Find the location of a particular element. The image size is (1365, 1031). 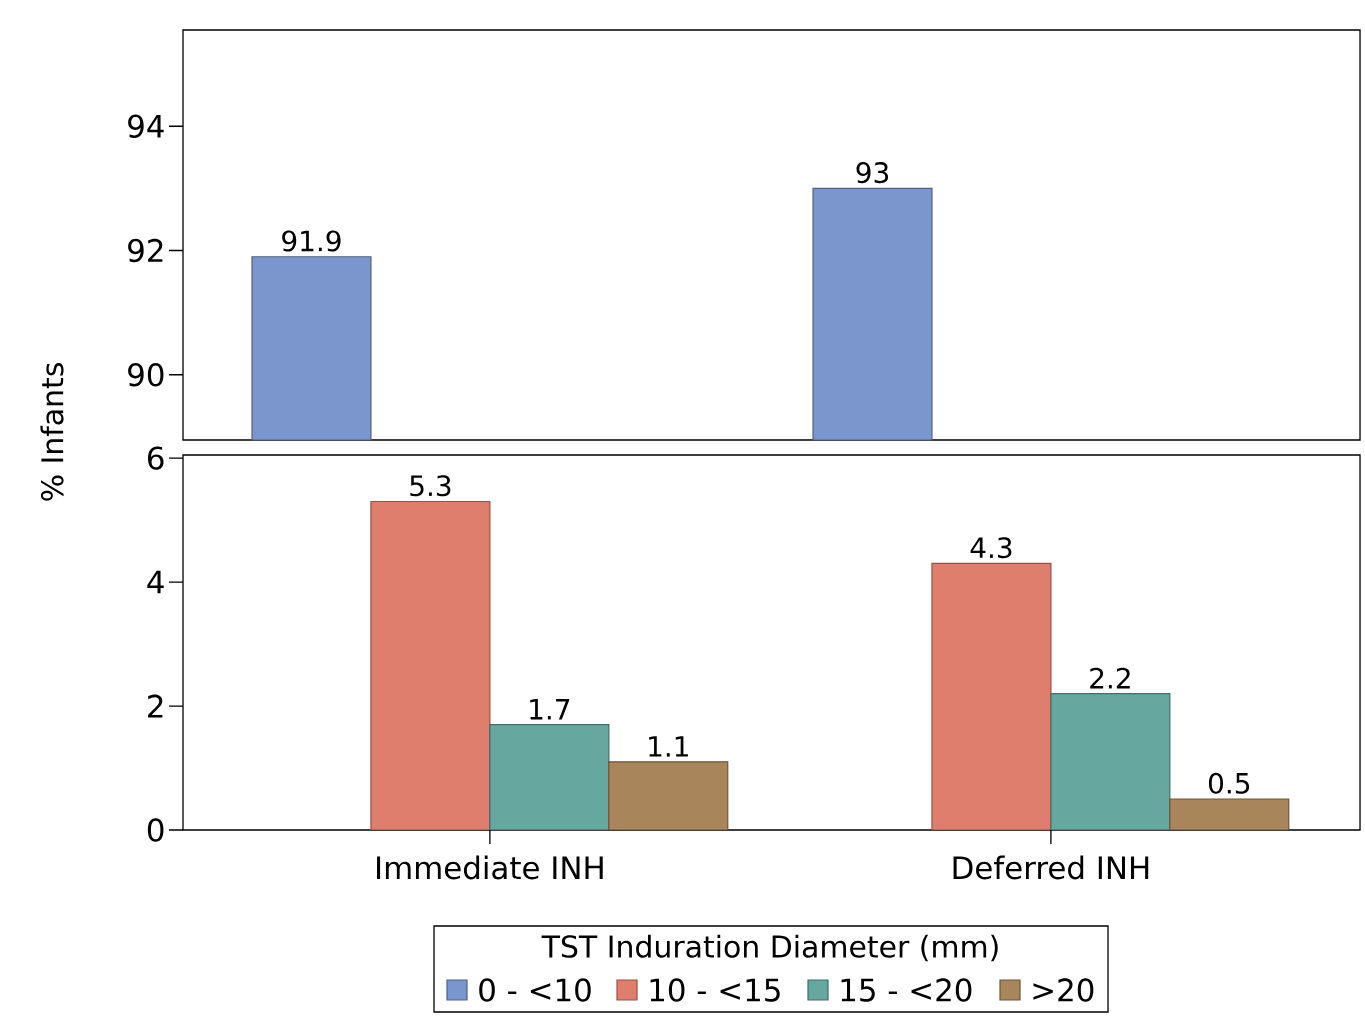

y-tick-label: 90 is located at coordinates (146, 375).